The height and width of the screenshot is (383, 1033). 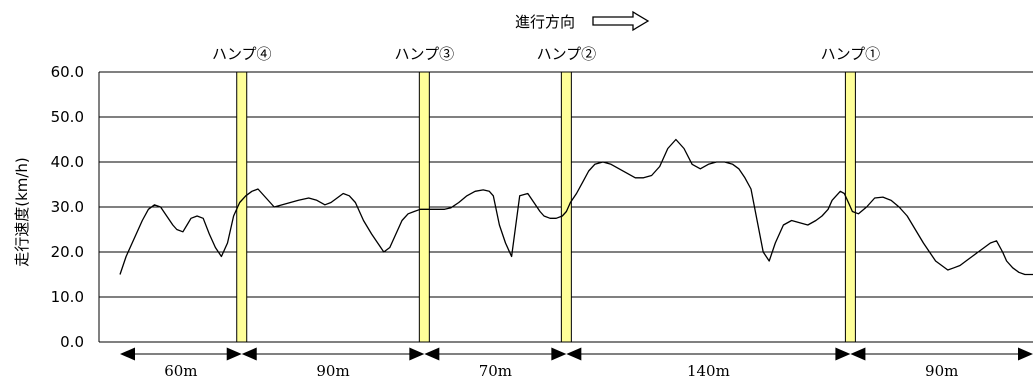 I want to click on y-tick-label: 50.0, so click(x=67, y=117).